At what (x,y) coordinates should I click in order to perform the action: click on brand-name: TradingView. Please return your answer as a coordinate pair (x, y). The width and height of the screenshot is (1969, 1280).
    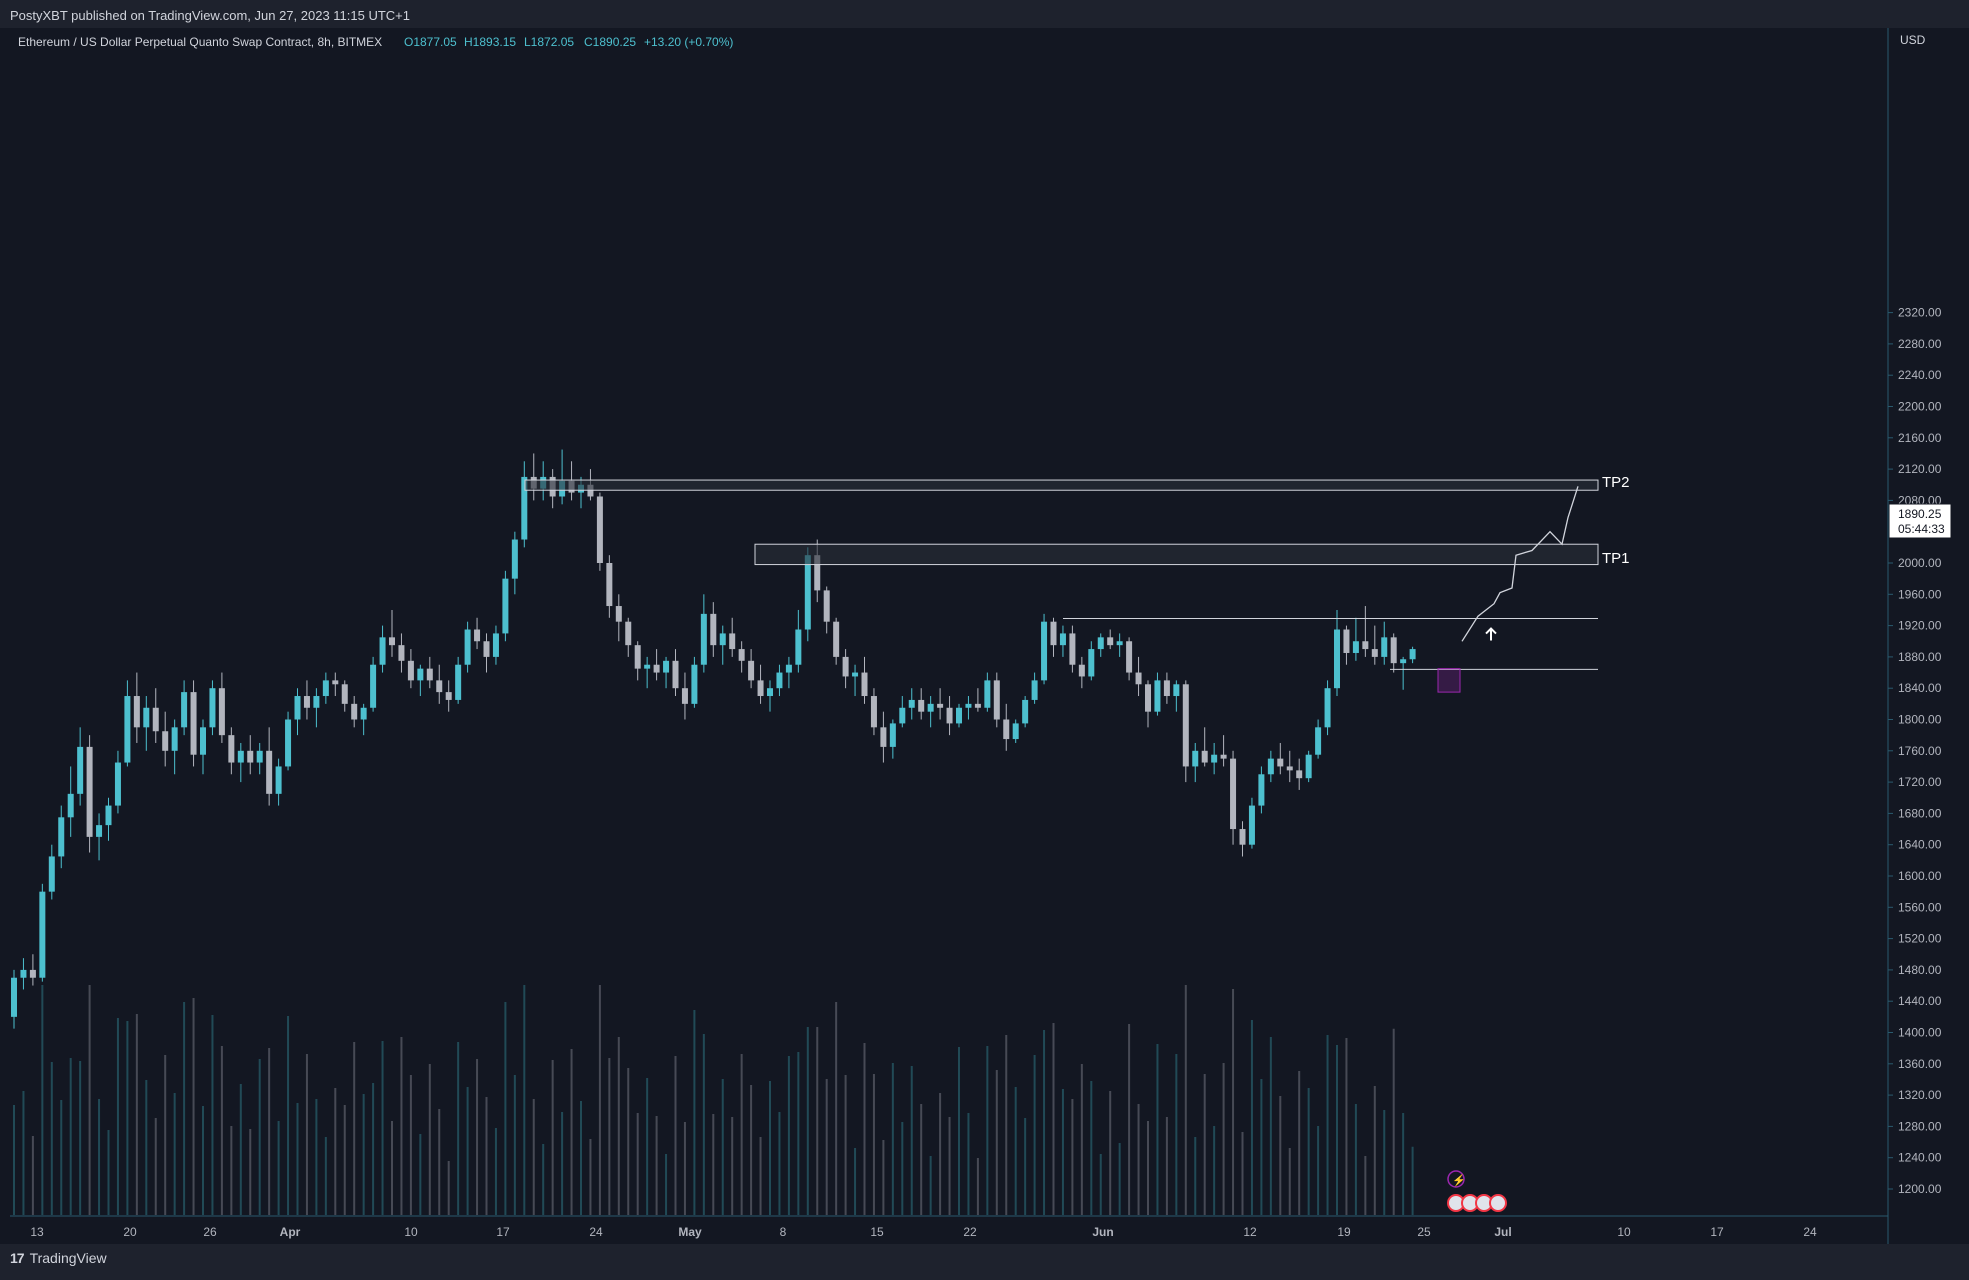
    Looking at the image, I should click on (68, 1258).